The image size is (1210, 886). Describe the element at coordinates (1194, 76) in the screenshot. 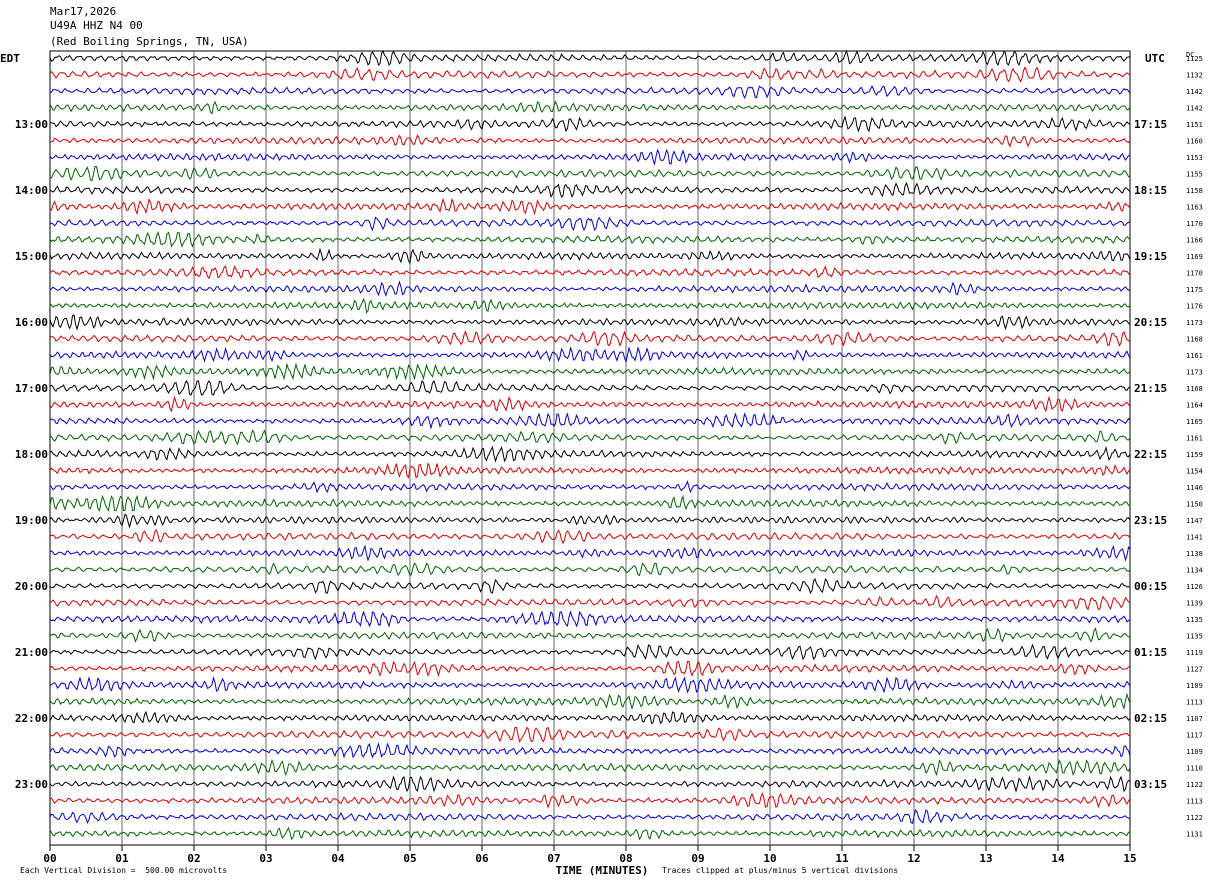

I see `row-dc-value: 1132` at that location.